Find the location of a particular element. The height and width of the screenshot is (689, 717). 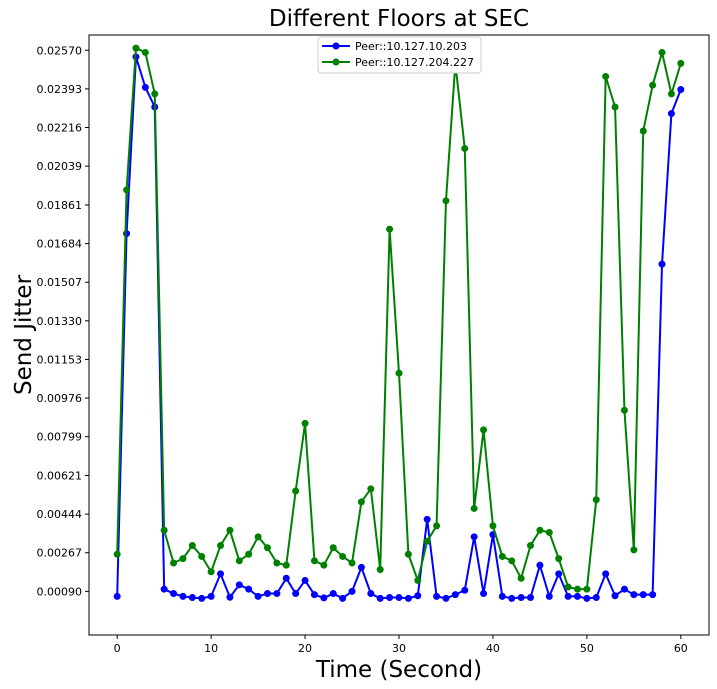

x-tick-label: 20 is located at coordinates (305, 648).